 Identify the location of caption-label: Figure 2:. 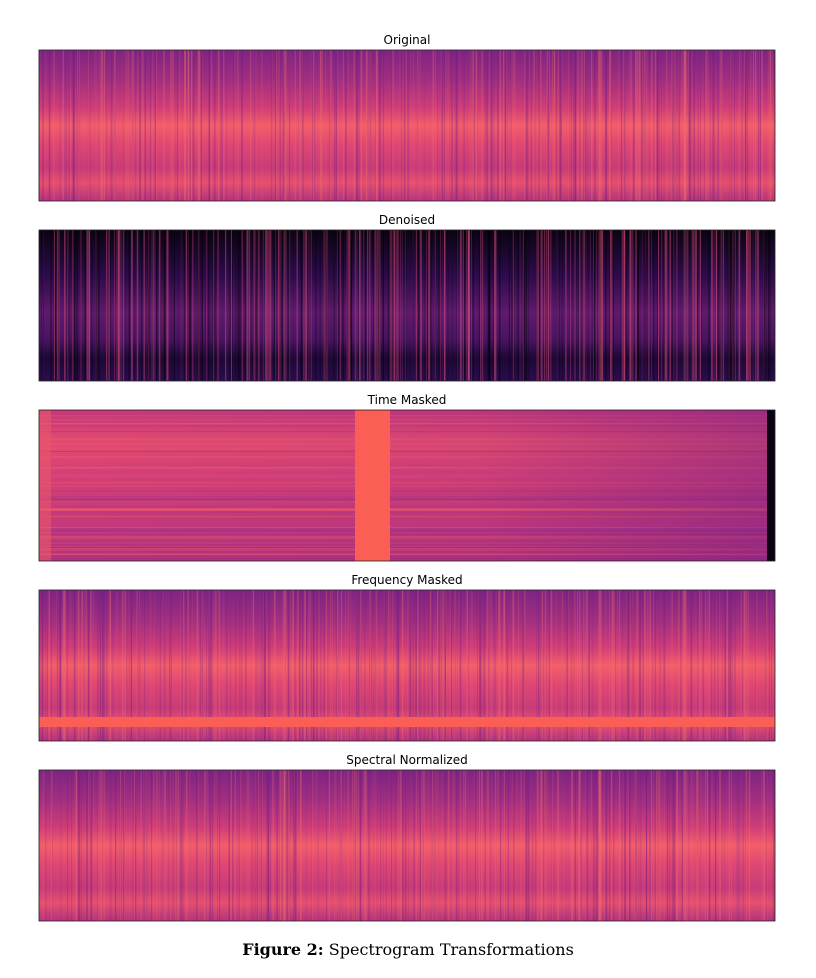
(282, 949).